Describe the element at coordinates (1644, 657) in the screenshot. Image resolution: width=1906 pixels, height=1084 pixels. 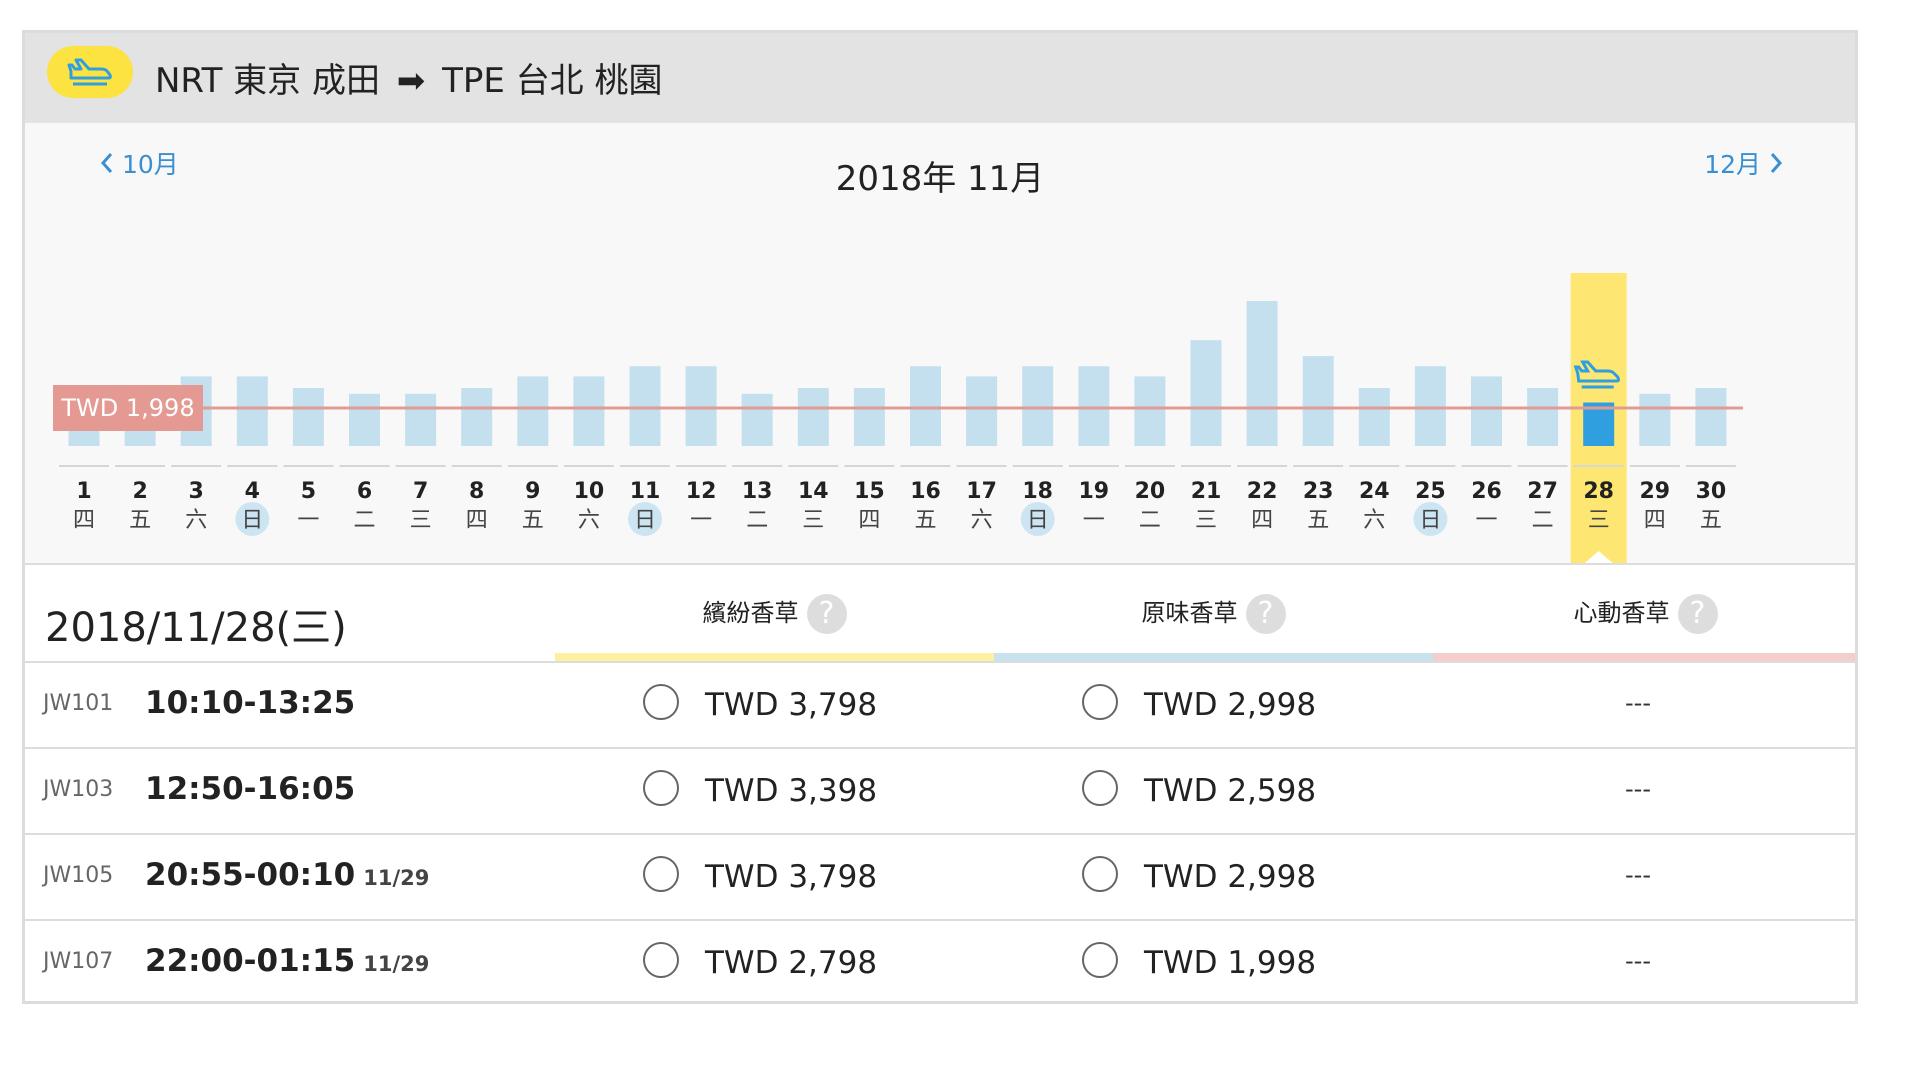
I see `fare-type-underline` at that location.